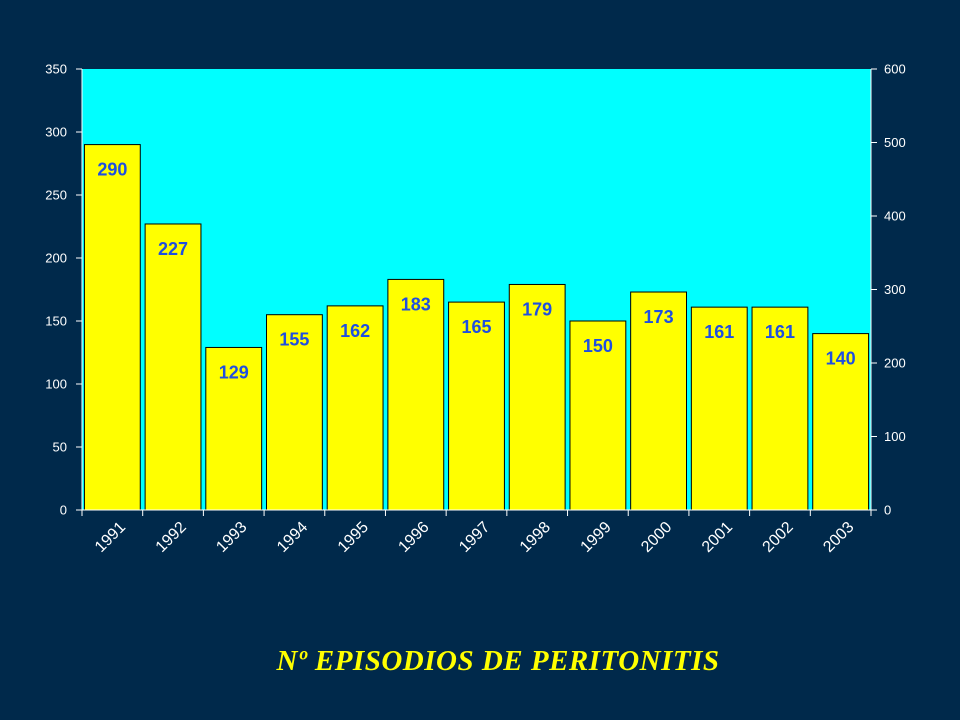 The height and width of the screenshot is (720, 960). What do you see at coordinates (498, 661) in the screenshot?
I see `slide-title: Nº EPISODIOS DE PERITONITIS` at bounding box center [498, 661].